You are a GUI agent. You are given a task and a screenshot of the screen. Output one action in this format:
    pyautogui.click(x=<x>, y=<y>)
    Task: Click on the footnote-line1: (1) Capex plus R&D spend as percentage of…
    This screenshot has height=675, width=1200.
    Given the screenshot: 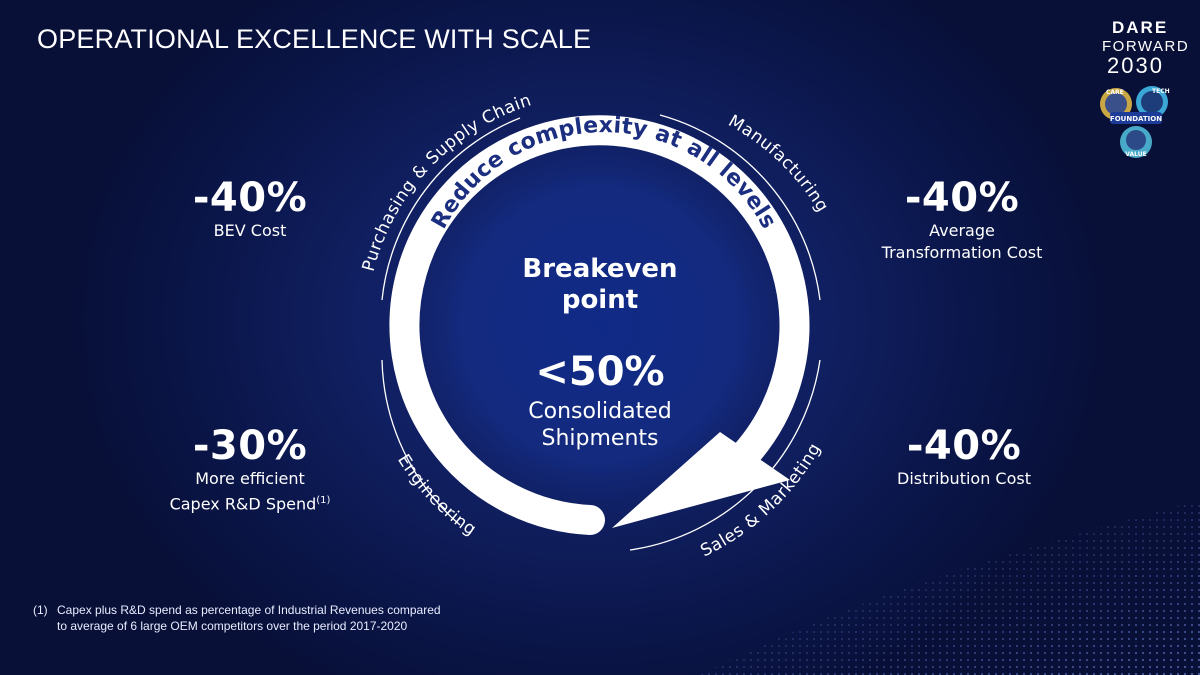 What is the action you would take?
    pyautogui.click(x=237, y=610)
    